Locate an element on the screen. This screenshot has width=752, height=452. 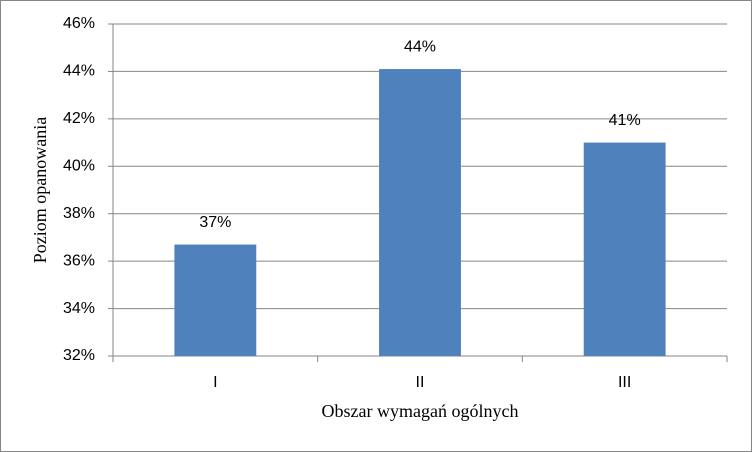
y-axis-title: Poziom opanowania is located at coordinates (40, 190).